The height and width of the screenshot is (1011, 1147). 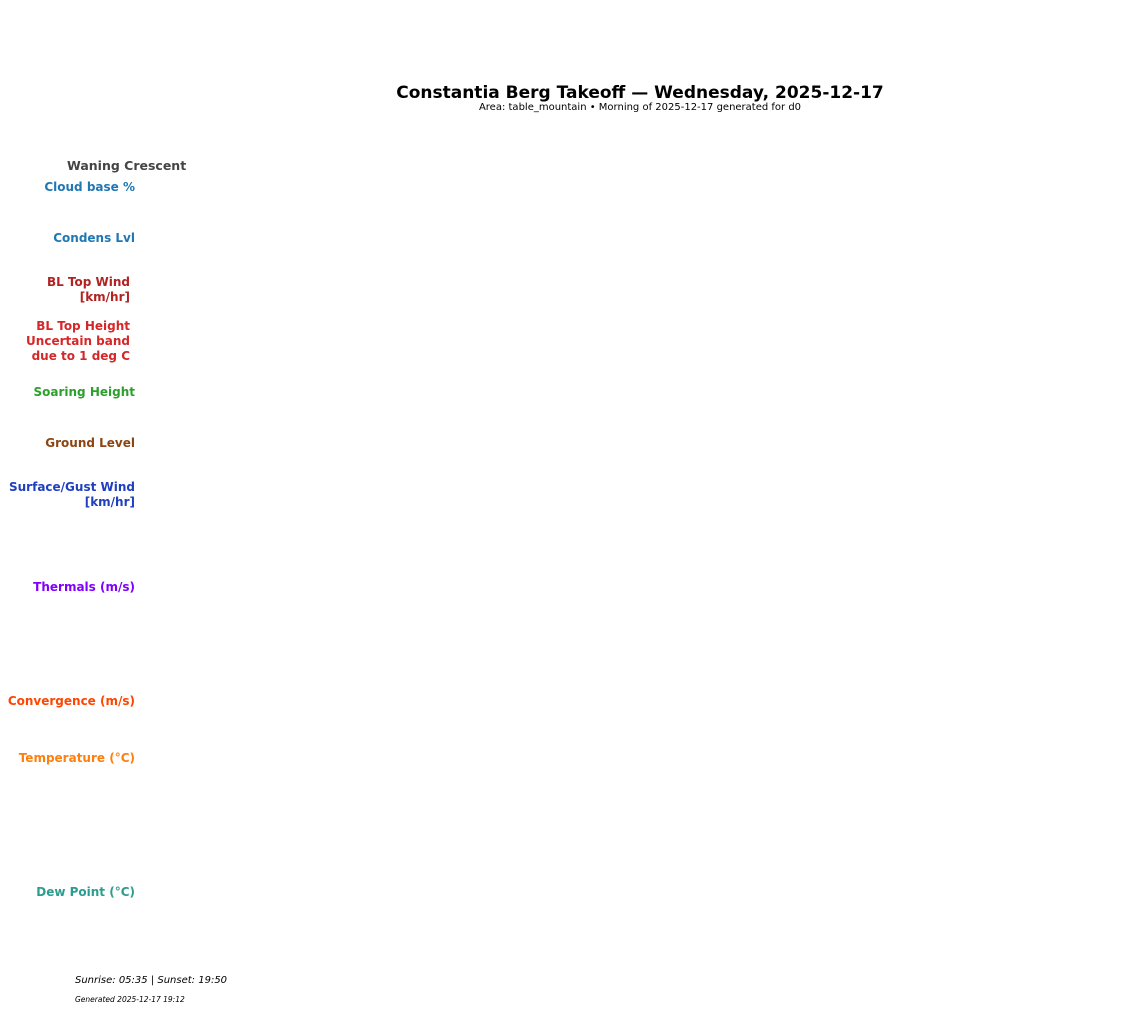 I want to click on thermals-label-box, so click(x=1009, y=604).